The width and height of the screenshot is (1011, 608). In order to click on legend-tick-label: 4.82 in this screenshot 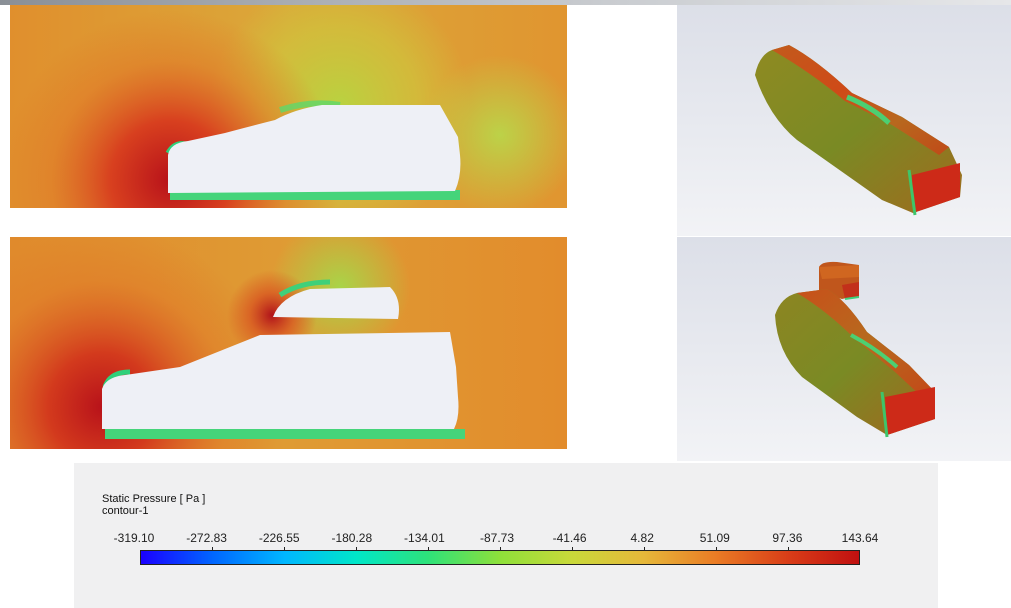, I will do `click(642, 538)`.